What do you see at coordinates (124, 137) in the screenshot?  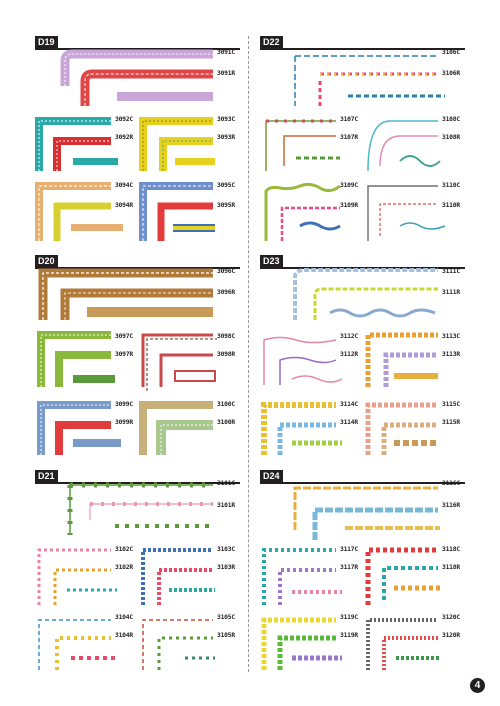 I see `product-code: 3092R` at bounding box center [124, 137].